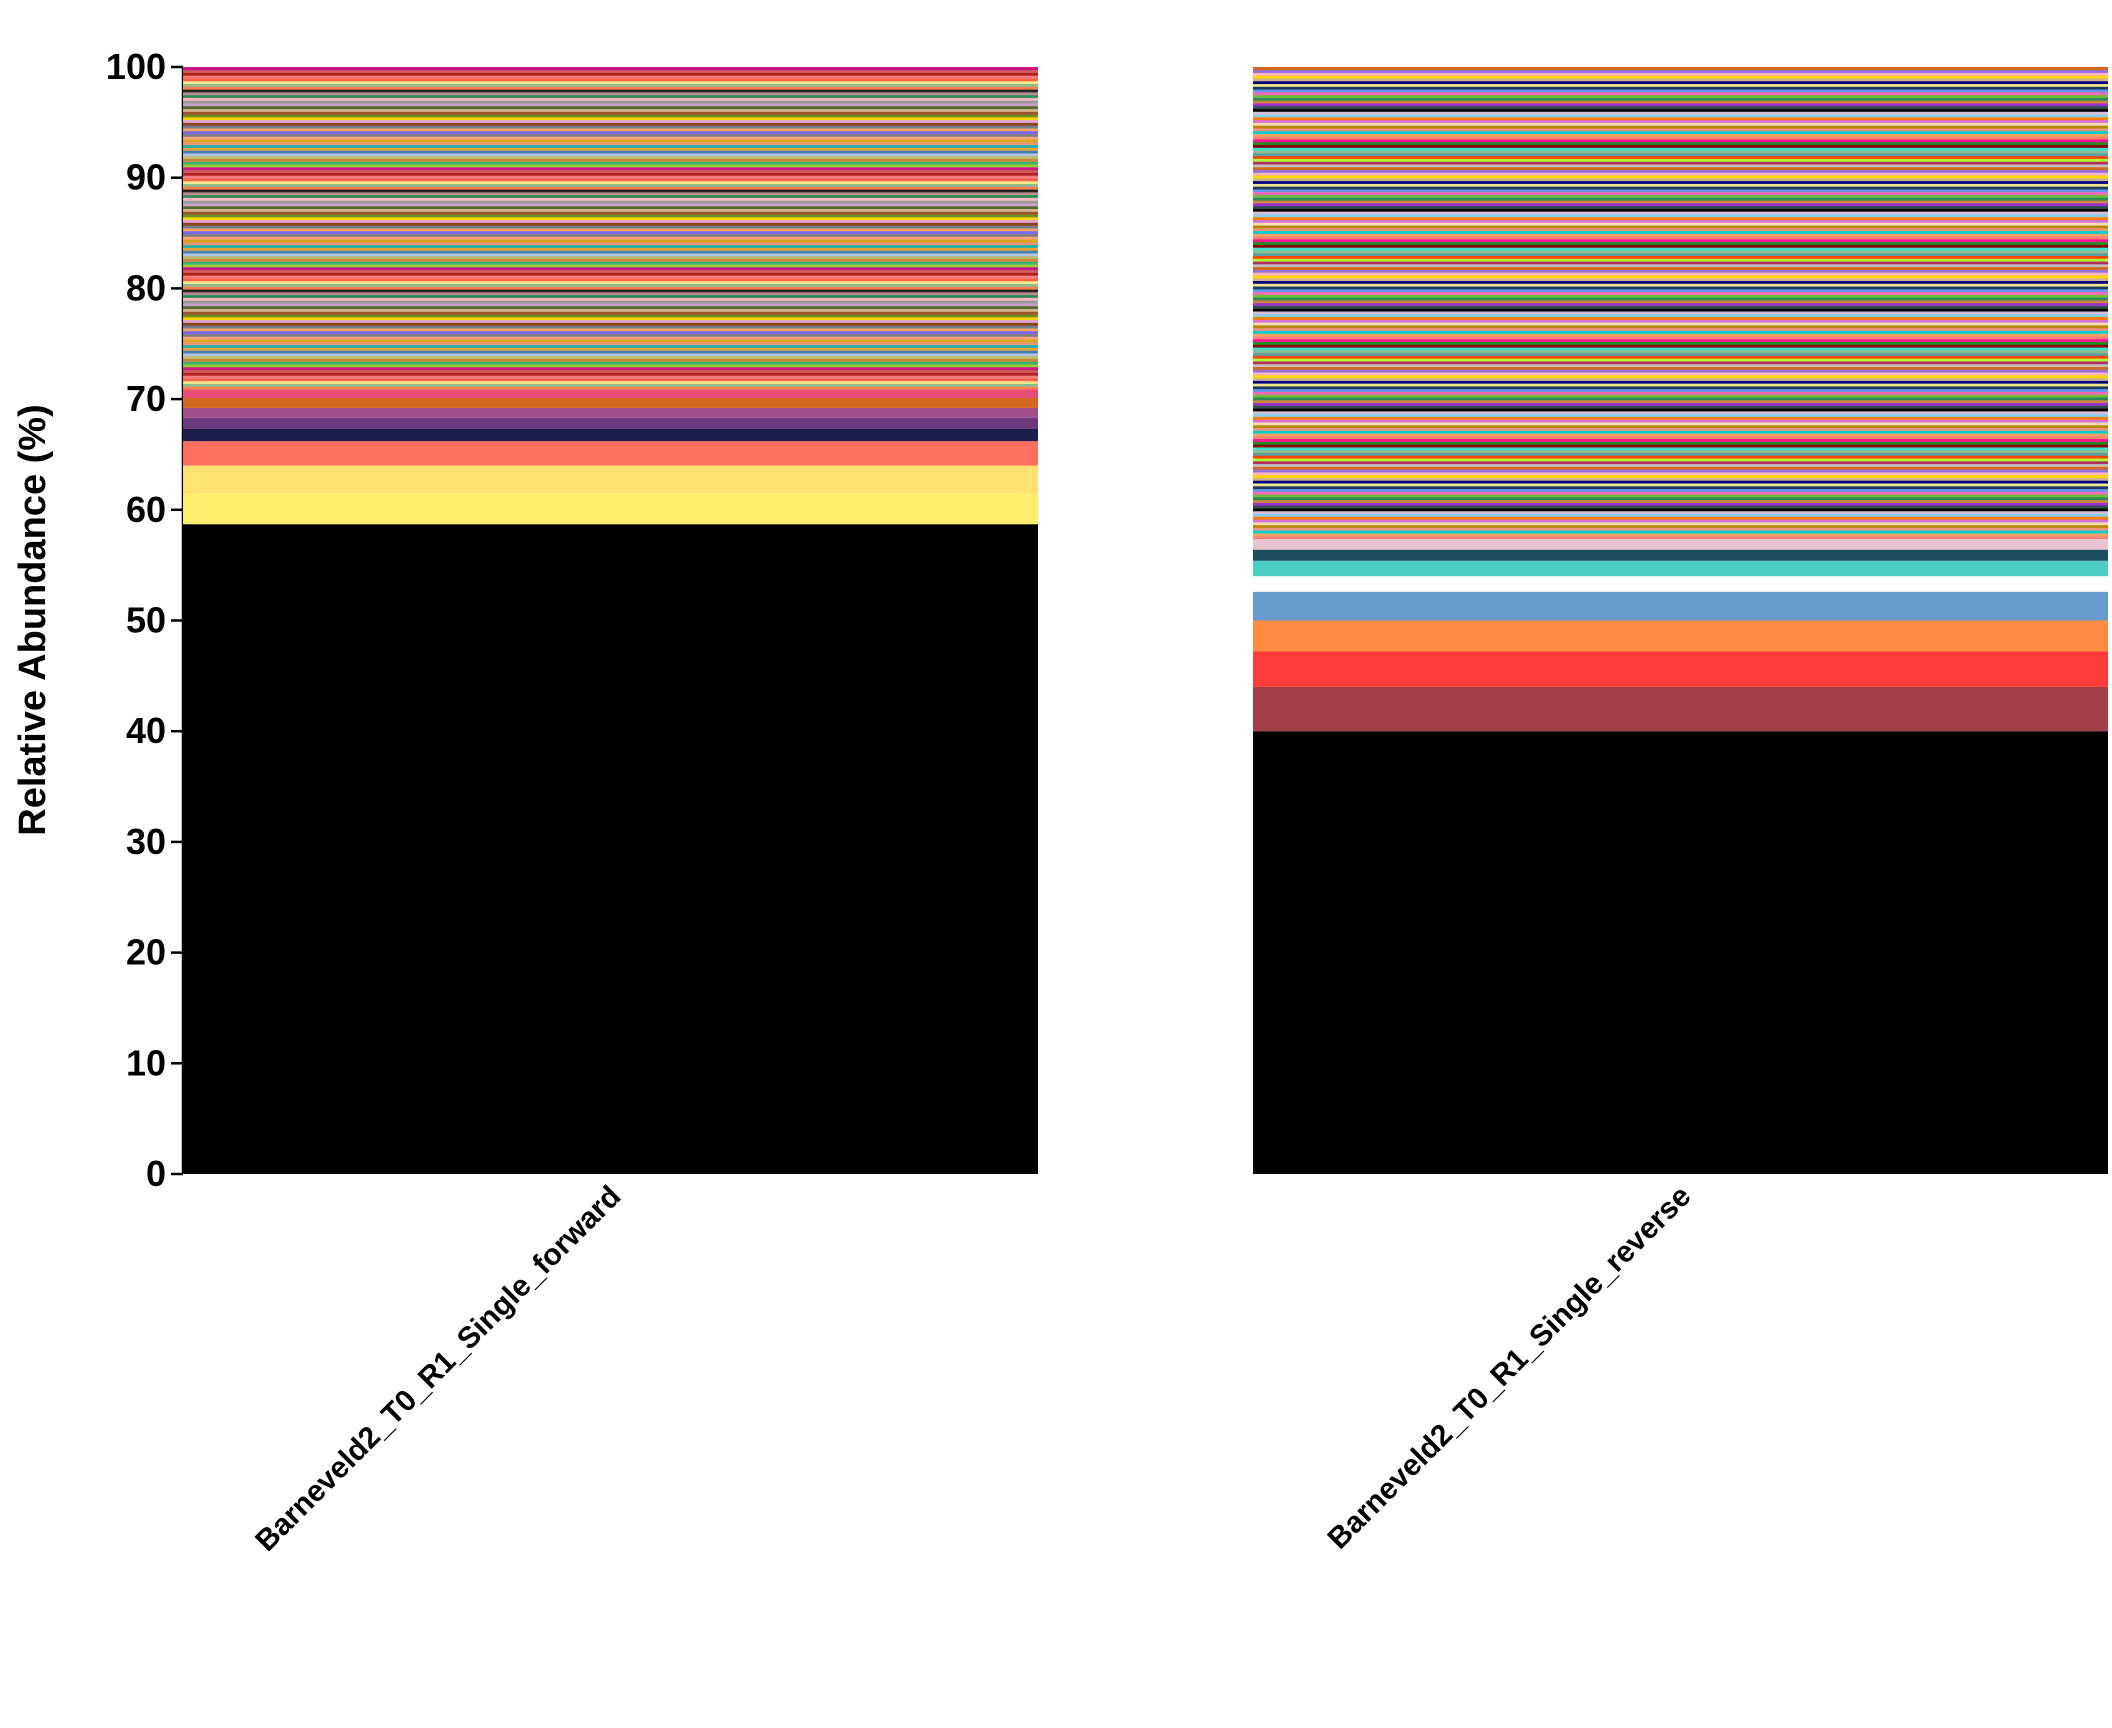 Image resolution: width=2112 pixels, height=1728 pixels. Describe the element at coordinates (146, 509) in the screenshot. I see `y-tick-label: 60` at that location.